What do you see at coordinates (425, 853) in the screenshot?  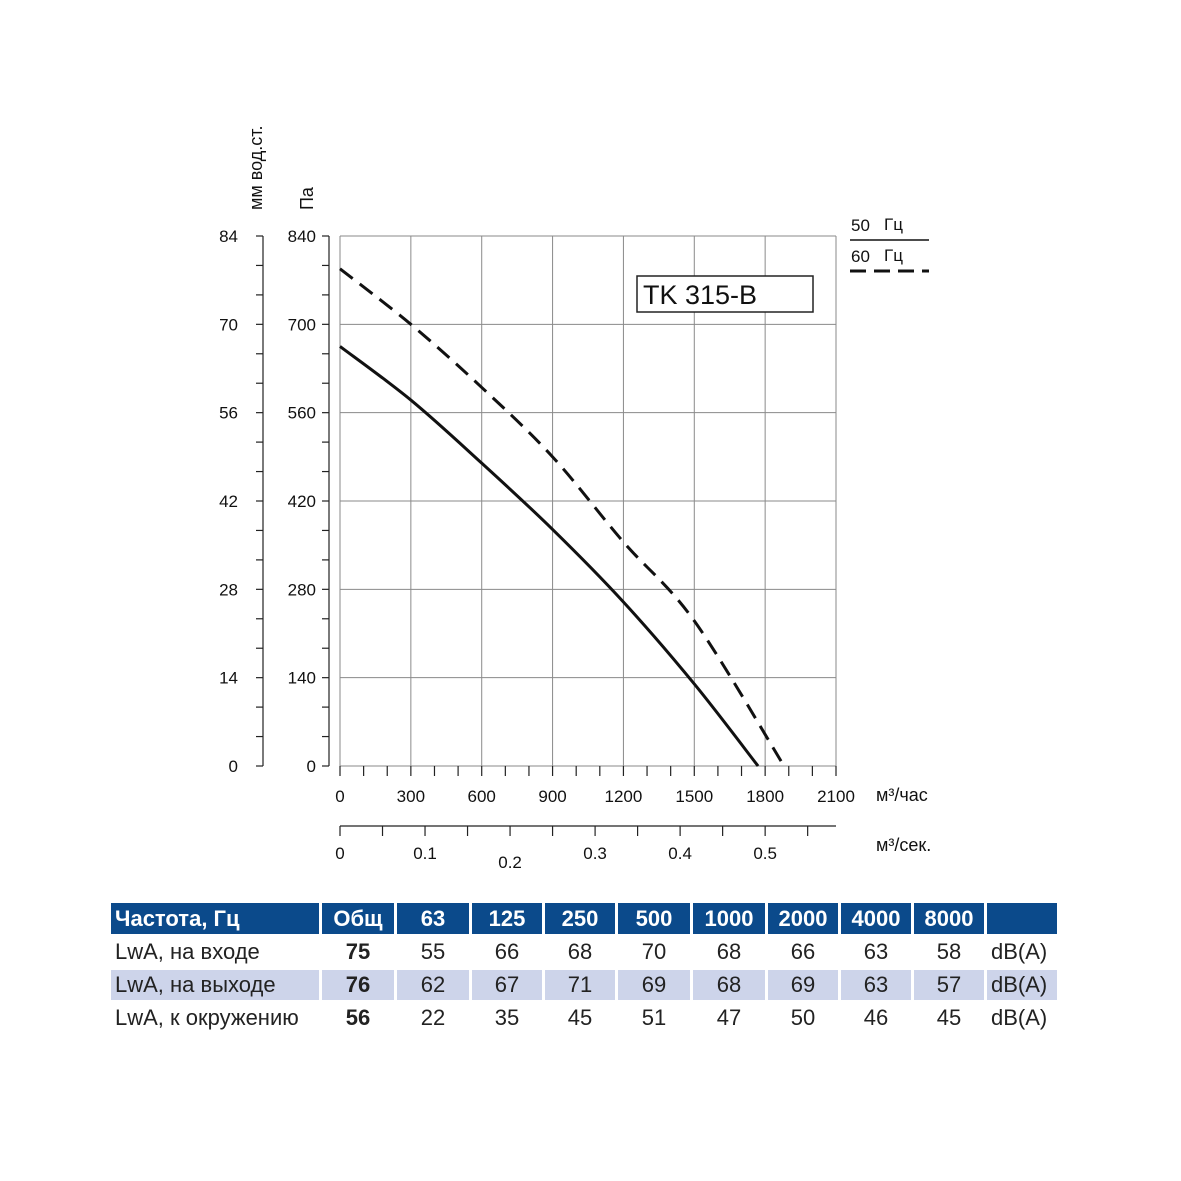 I see `x2-tick-label: 0.1` at bounding box center [425, 853].